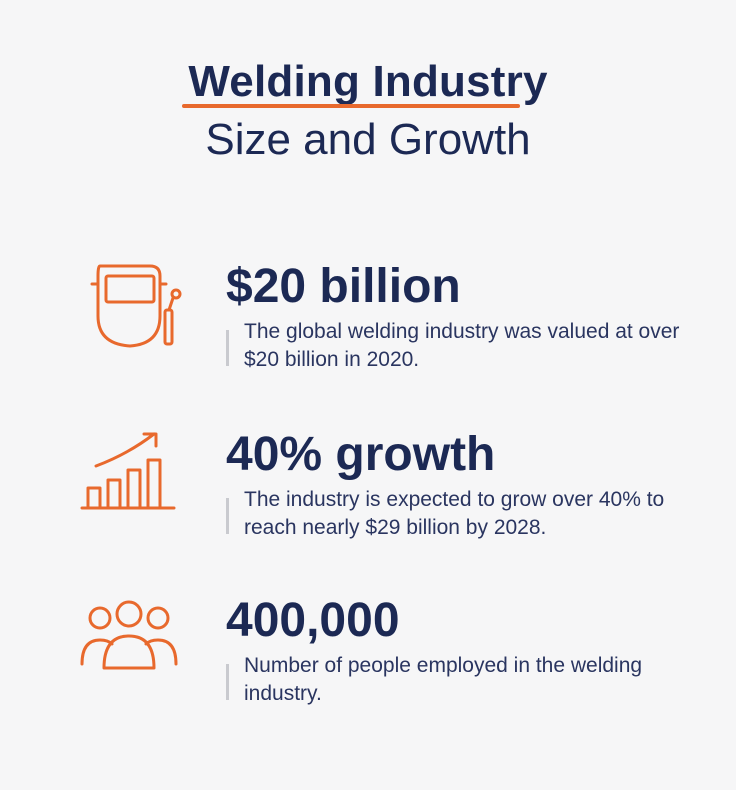  What do you see at coordinates (313, 620) in the screenshot?
I see `stat-value: 400,000` at bounding box center [313, 620].